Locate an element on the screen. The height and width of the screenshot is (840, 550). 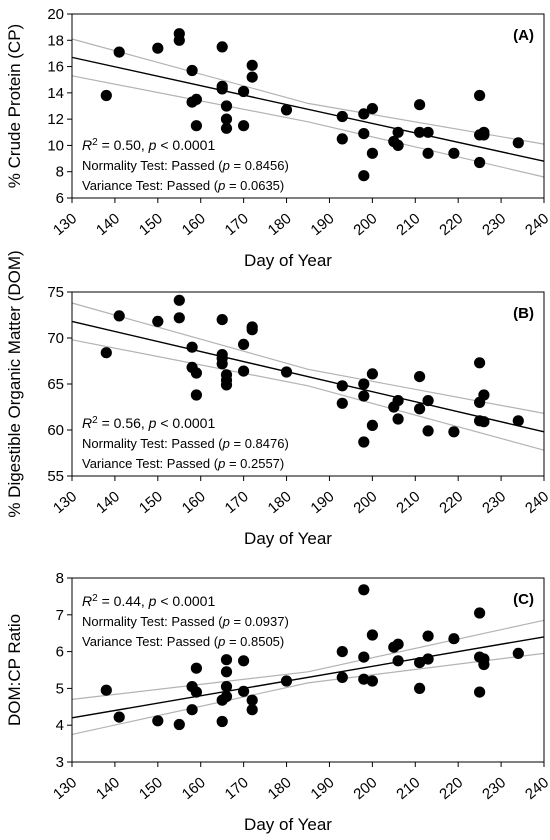
ci-upper-line is located at coordinates (308, 358).